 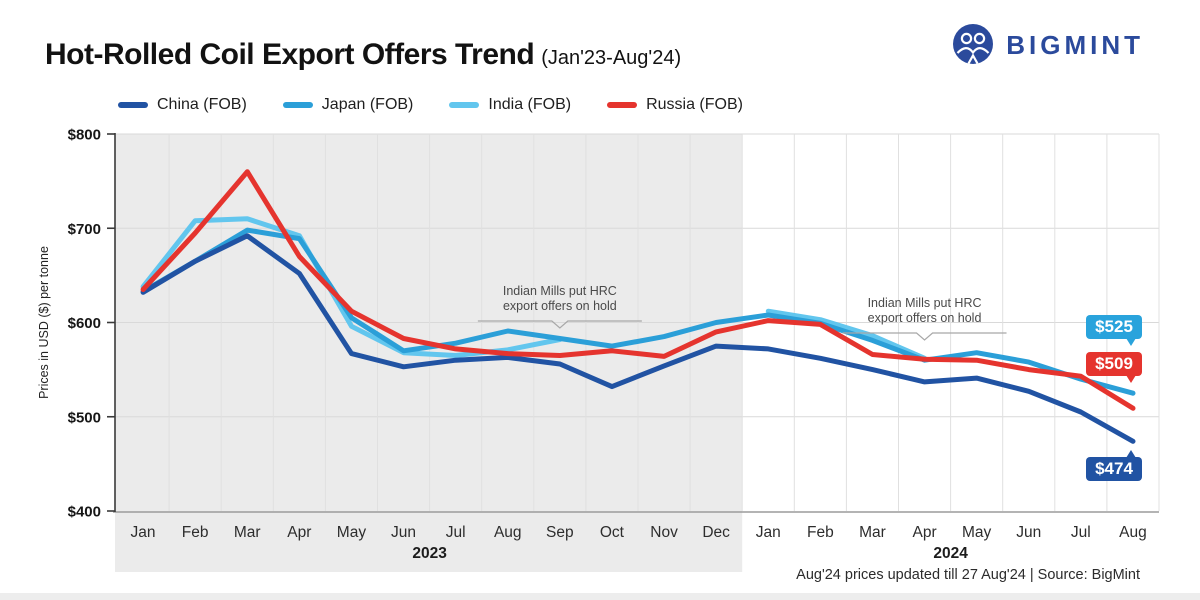 What do you see at coordinates (84, 135) in the screenshot?
I see `y-tick-label: $800` at bounding box center [84, 135].